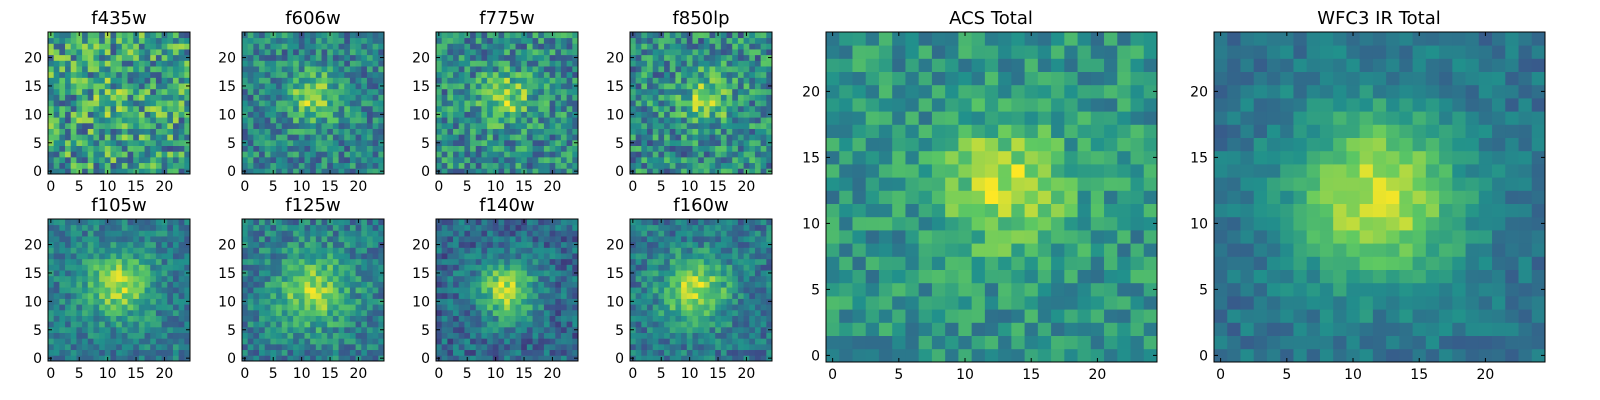  Describe the element at coordinates (312, 18) in the screenshot. I see `panel-title: f606w` at that location.